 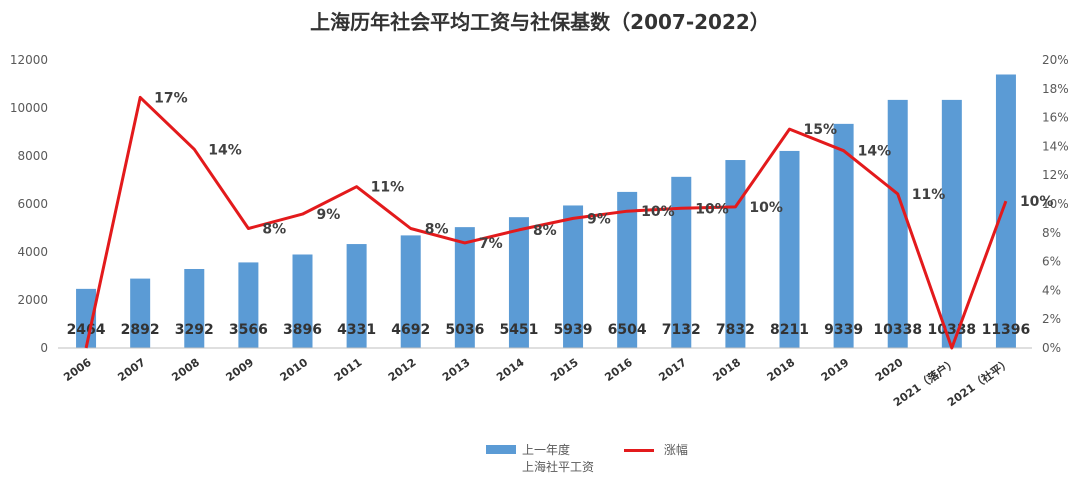 I want to click on y-left-tick-label: 10000, so click(x=29, y=108).